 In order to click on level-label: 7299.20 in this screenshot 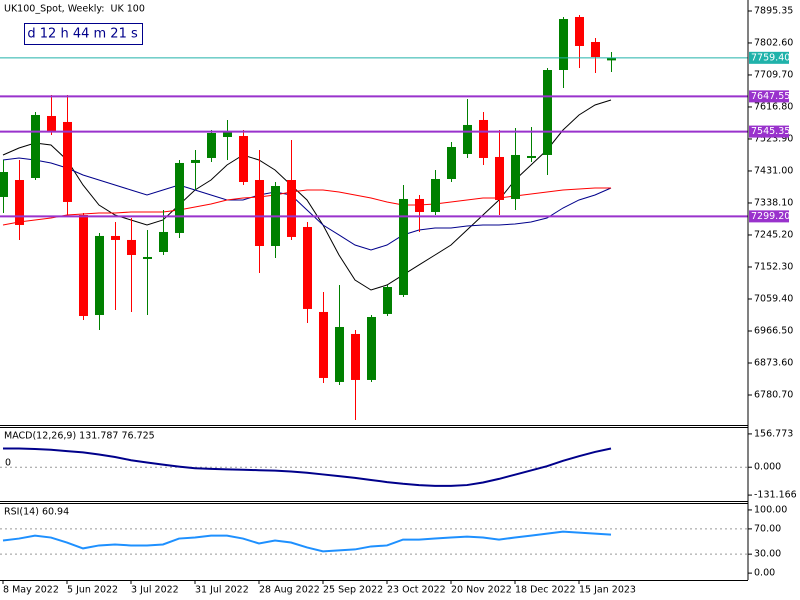, I will do `click(770, 216)`.